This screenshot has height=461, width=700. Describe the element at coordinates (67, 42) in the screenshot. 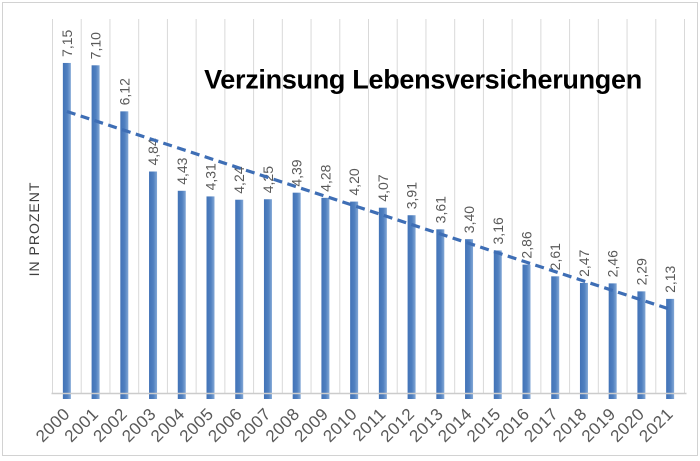

I see `value-label-2000: 7,15` at that location.